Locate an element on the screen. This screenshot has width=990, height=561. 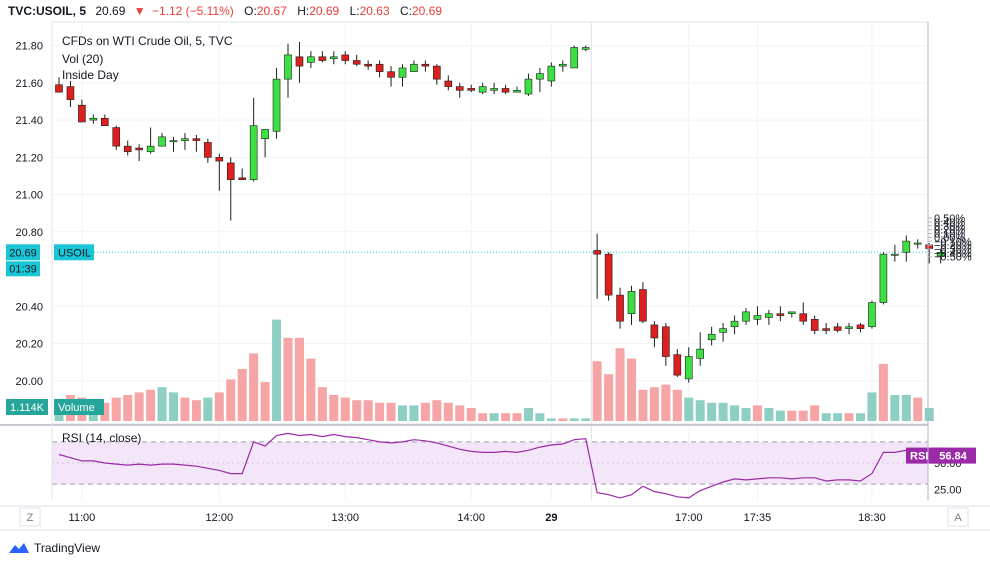
pct-tick-label: −0.10% is located at coordinates (953, 242).